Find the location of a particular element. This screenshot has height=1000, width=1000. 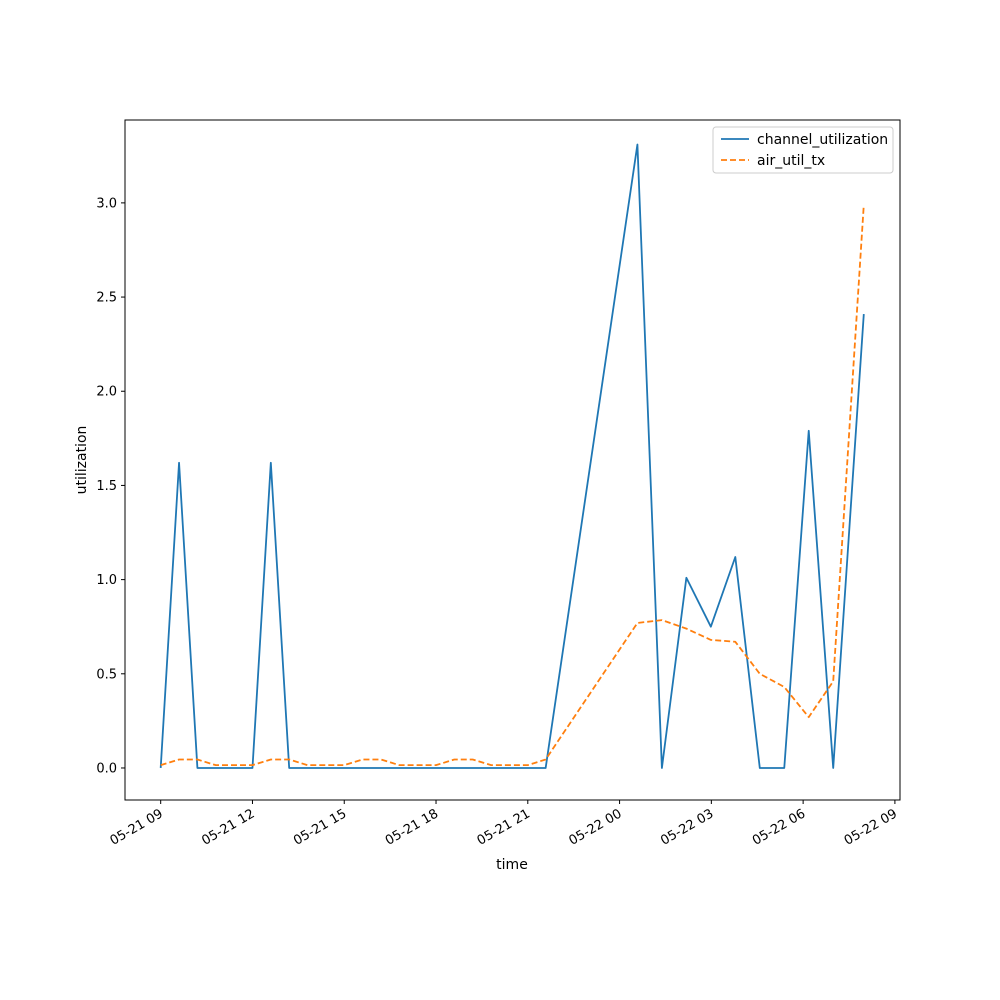

y-tick-label: 3.0 is located at coordinates (106, 203).